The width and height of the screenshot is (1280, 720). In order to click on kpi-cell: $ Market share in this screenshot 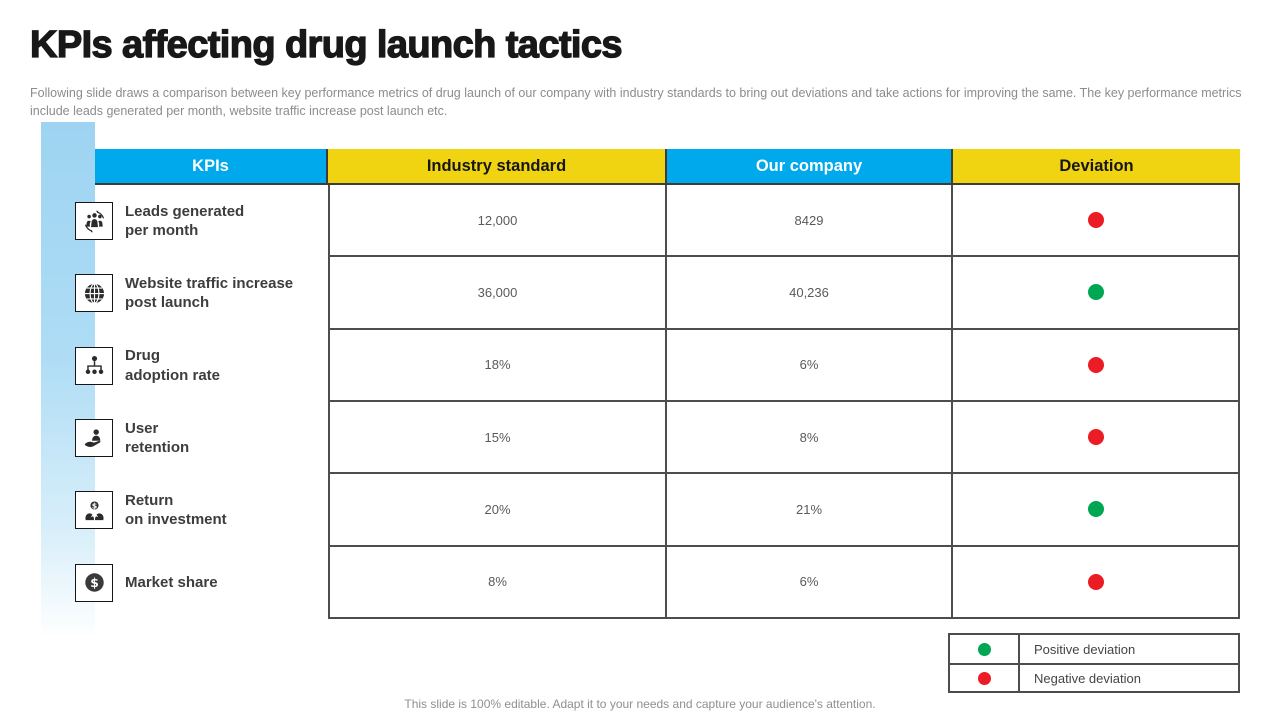, I will do `click(201, 583)`.